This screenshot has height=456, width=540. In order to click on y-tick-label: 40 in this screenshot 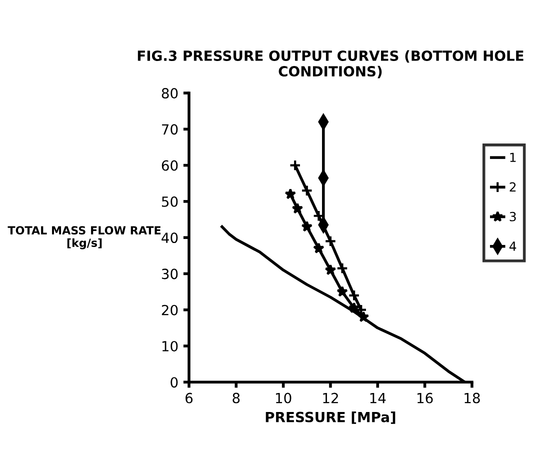, I will do `click(170, 238)`.